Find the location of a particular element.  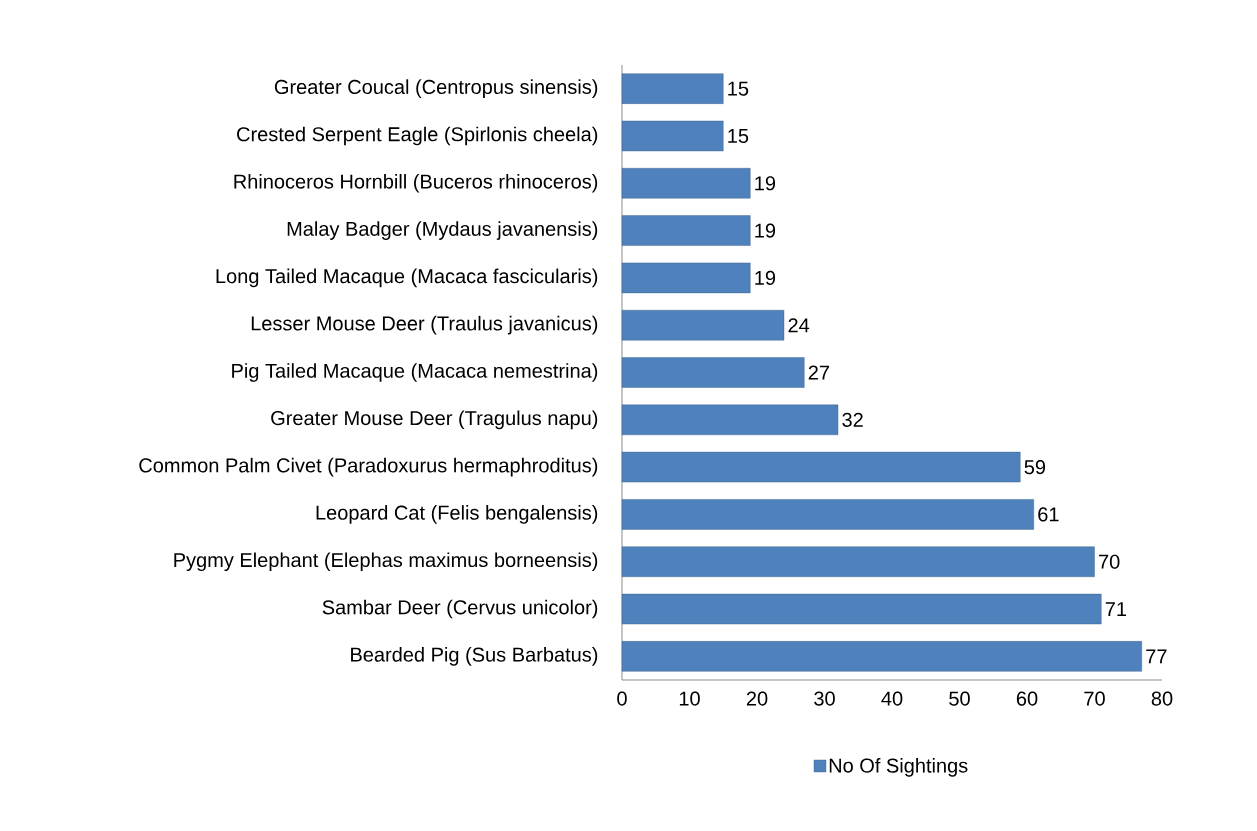

data-label: 77 is located at coordinates (1156, 656).